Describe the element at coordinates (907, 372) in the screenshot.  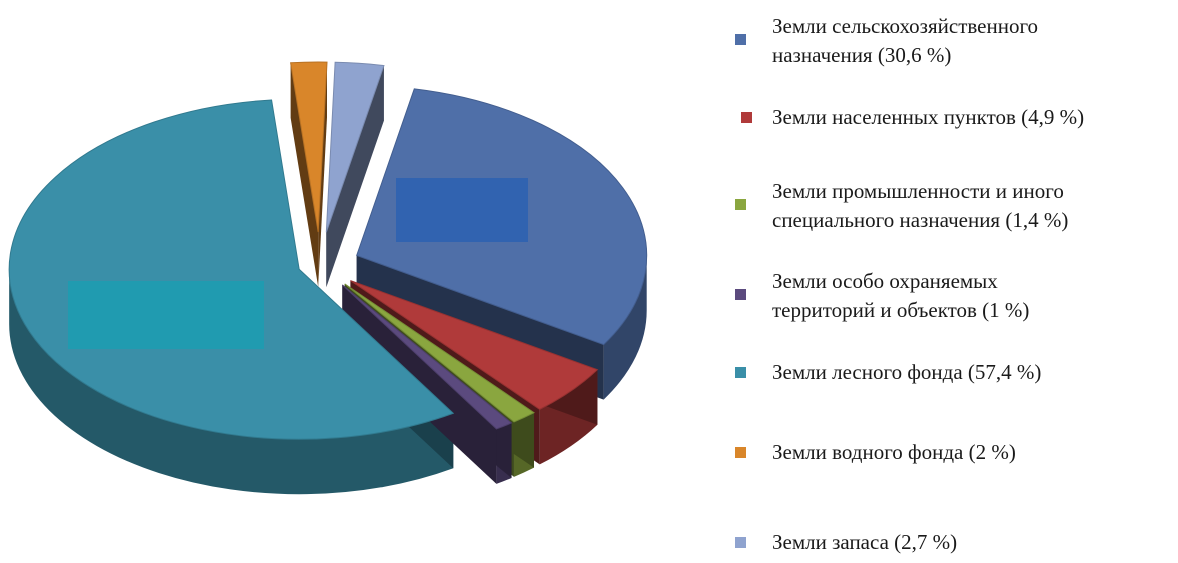
I see `legend-label: Земли лесного фонда (57,4 %)` at that location.